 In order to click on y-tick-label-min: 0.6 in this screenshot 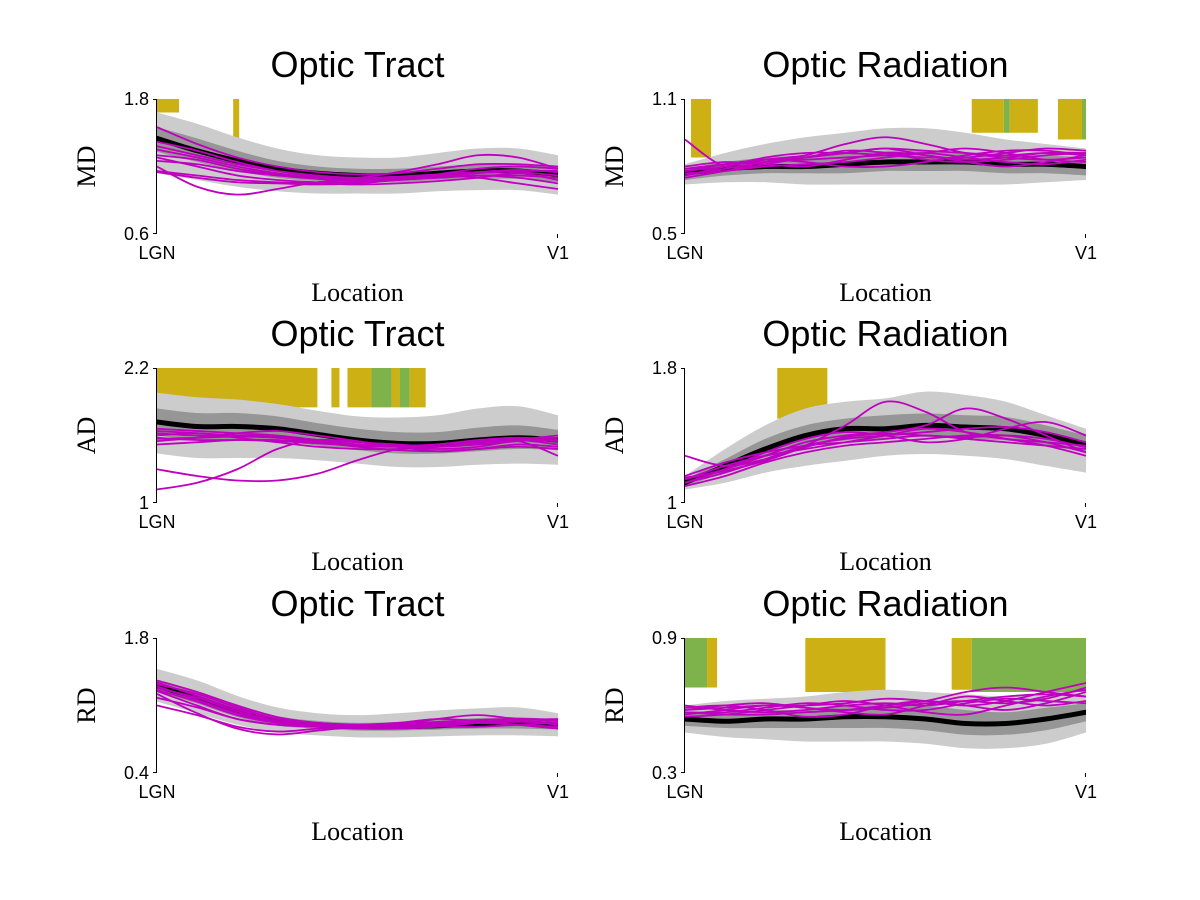, I will do `click(136, 234)`.